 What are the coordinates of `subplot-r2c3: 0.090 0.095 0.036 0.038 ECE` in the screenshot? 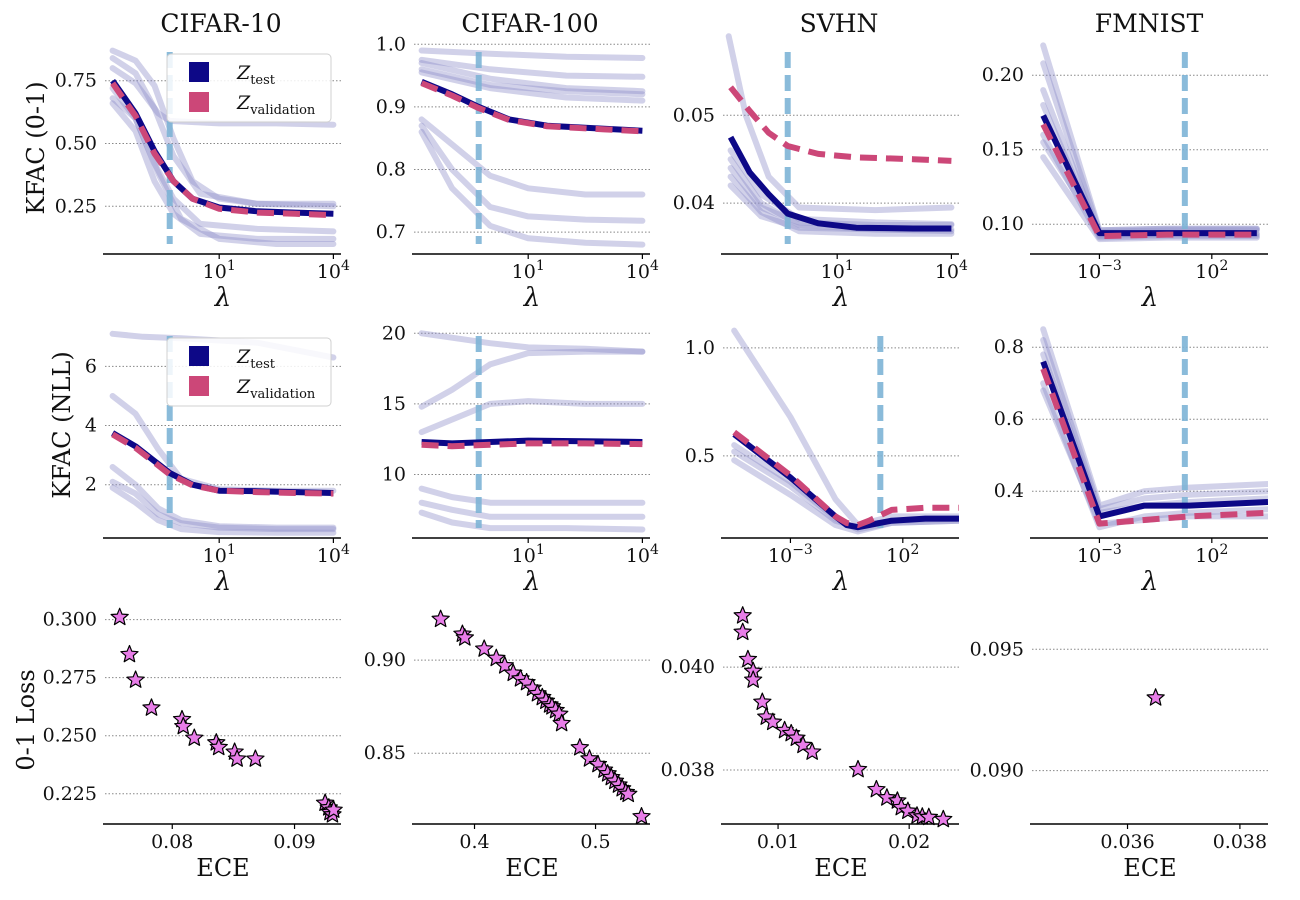 It's located at (1119, 760).